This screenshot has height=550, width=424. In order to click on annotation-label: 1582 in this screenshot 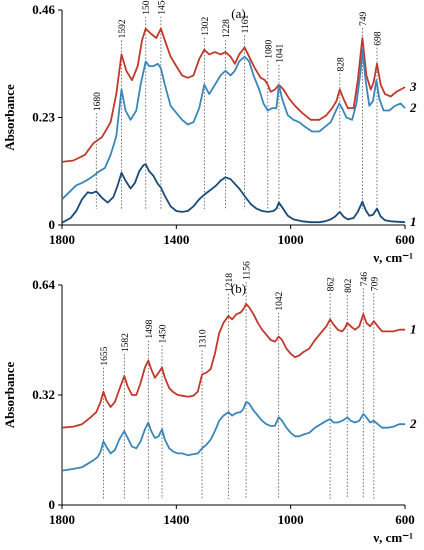, I will do `click(126, 342)`.